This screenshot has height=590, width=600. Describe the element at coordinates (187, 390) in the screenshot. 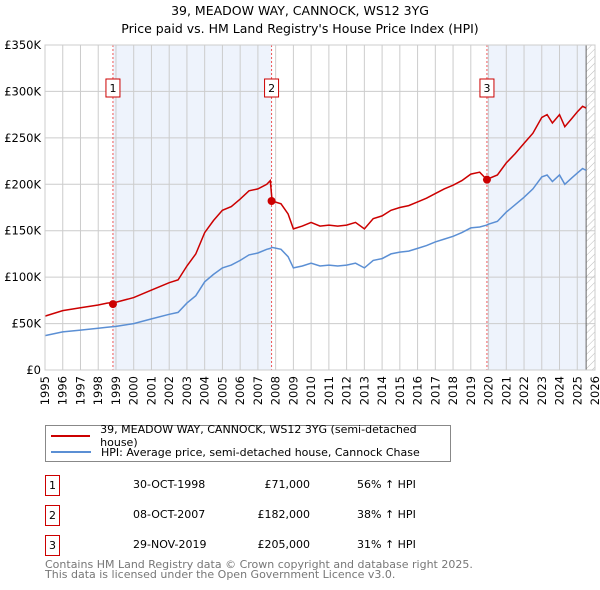

I see `x-tick-label: 2003` at that location.